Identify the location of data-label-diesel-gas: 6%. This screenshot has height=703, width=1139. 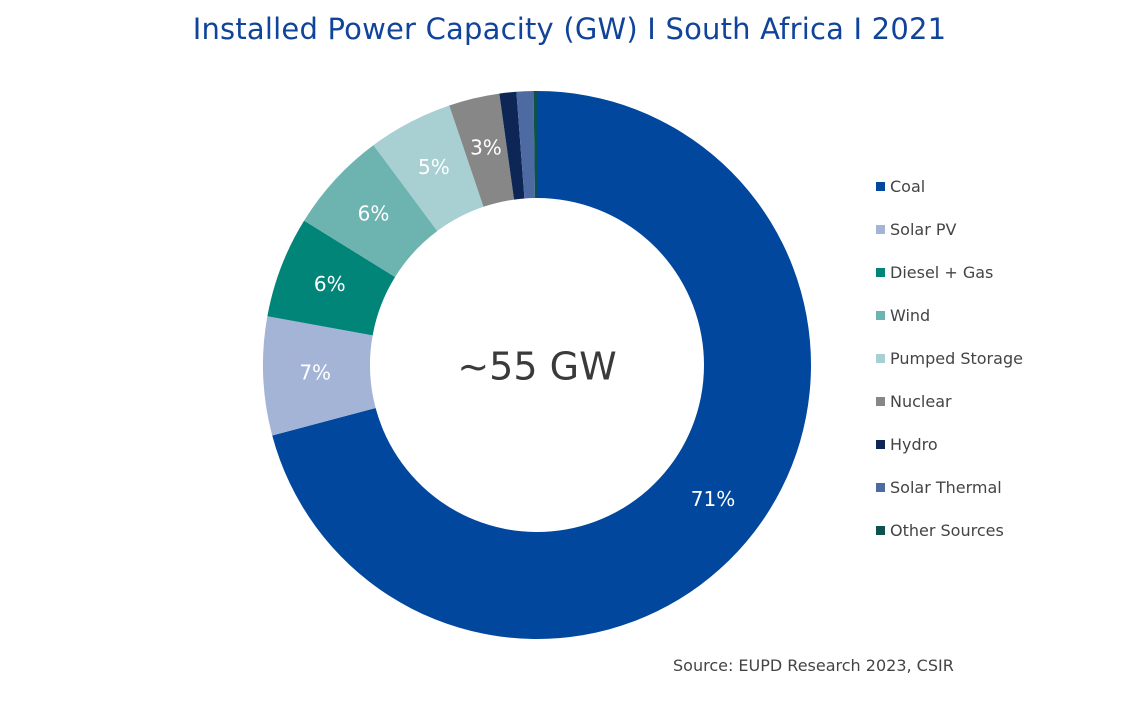
(330, 284).